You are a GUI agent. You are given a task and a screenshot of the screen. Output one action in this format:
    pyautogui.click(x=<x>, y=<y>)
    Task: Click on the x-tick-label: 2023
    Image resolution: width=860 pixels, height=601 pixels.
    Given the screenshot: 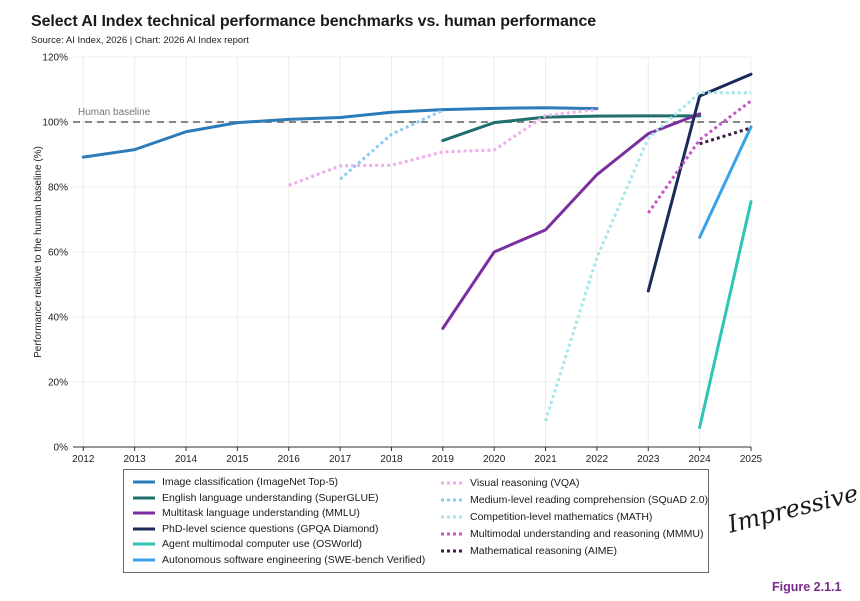 What is the action you would take?
    pyautogui.click(x=648, y=459)
    